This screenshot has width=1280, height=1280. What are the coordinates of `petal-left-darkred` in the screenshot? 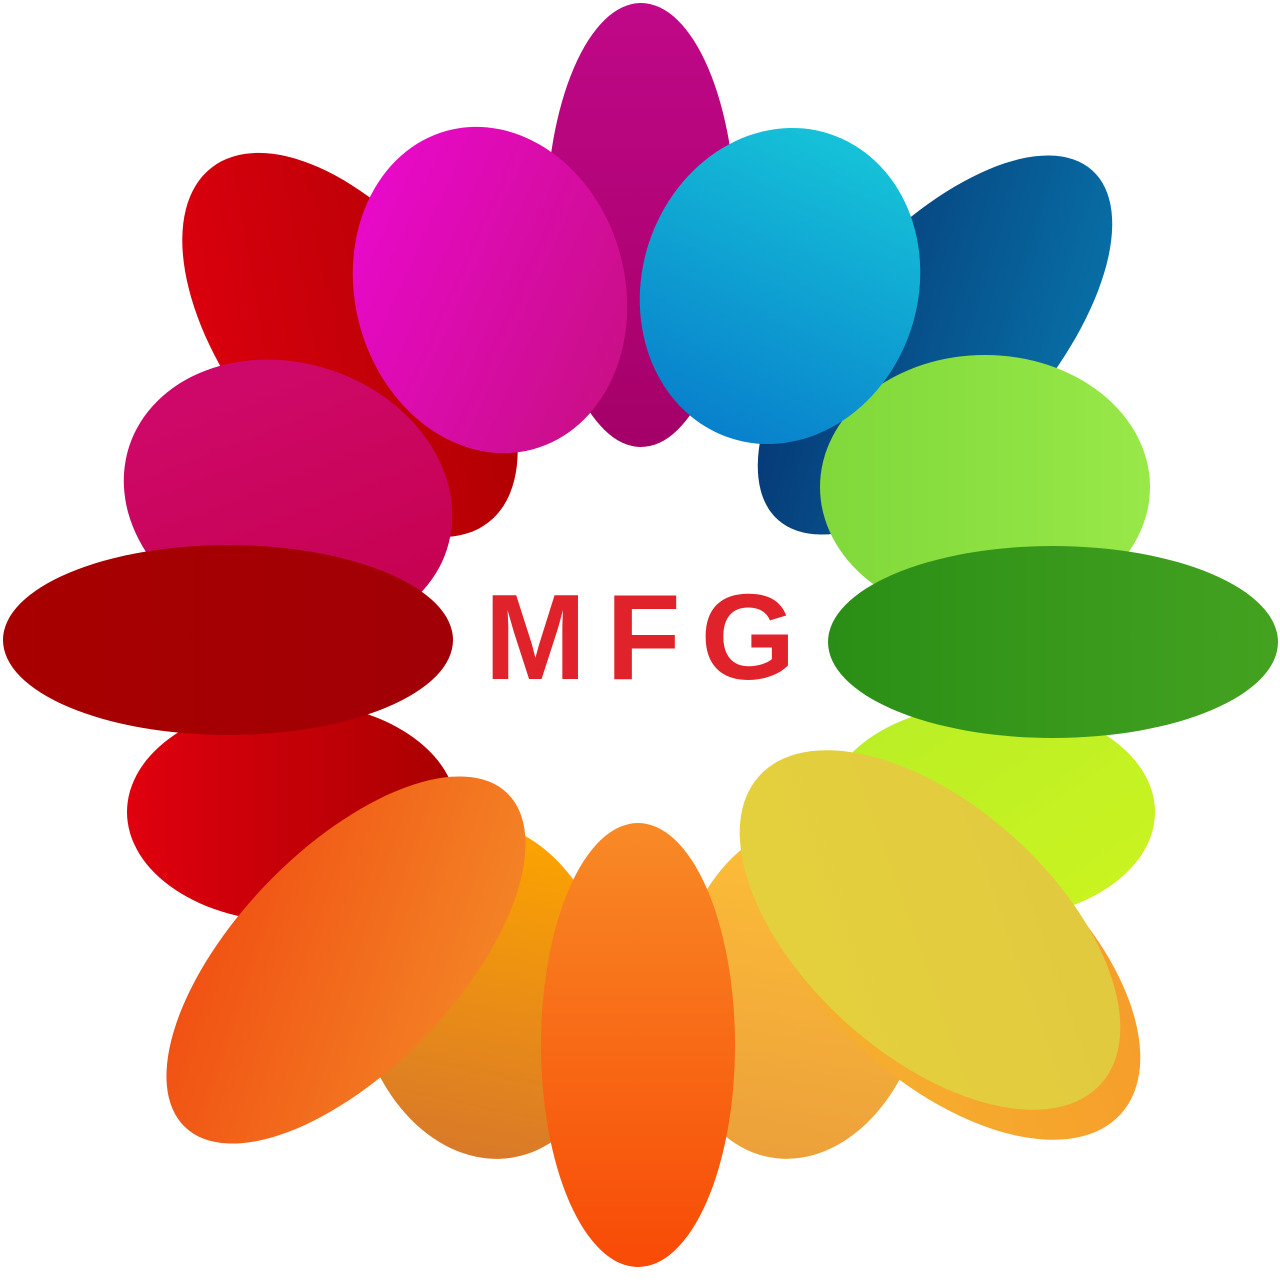 It's located at (228, 640).